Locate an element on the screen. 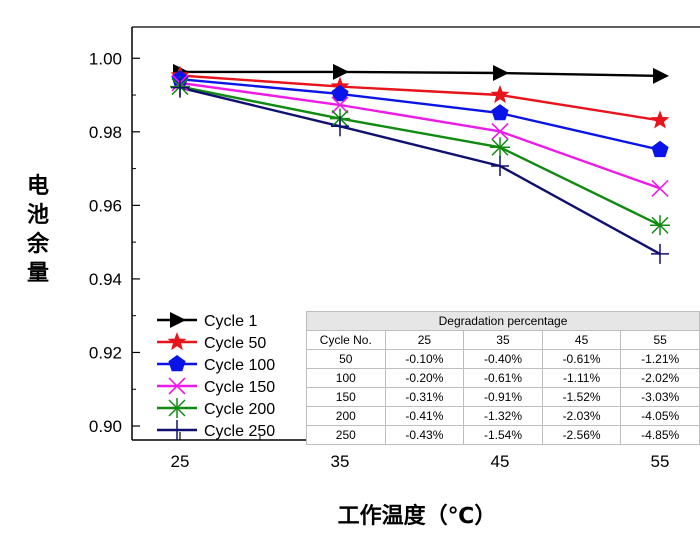  table-cell: -0.91% is located at coordinates (503, 397).